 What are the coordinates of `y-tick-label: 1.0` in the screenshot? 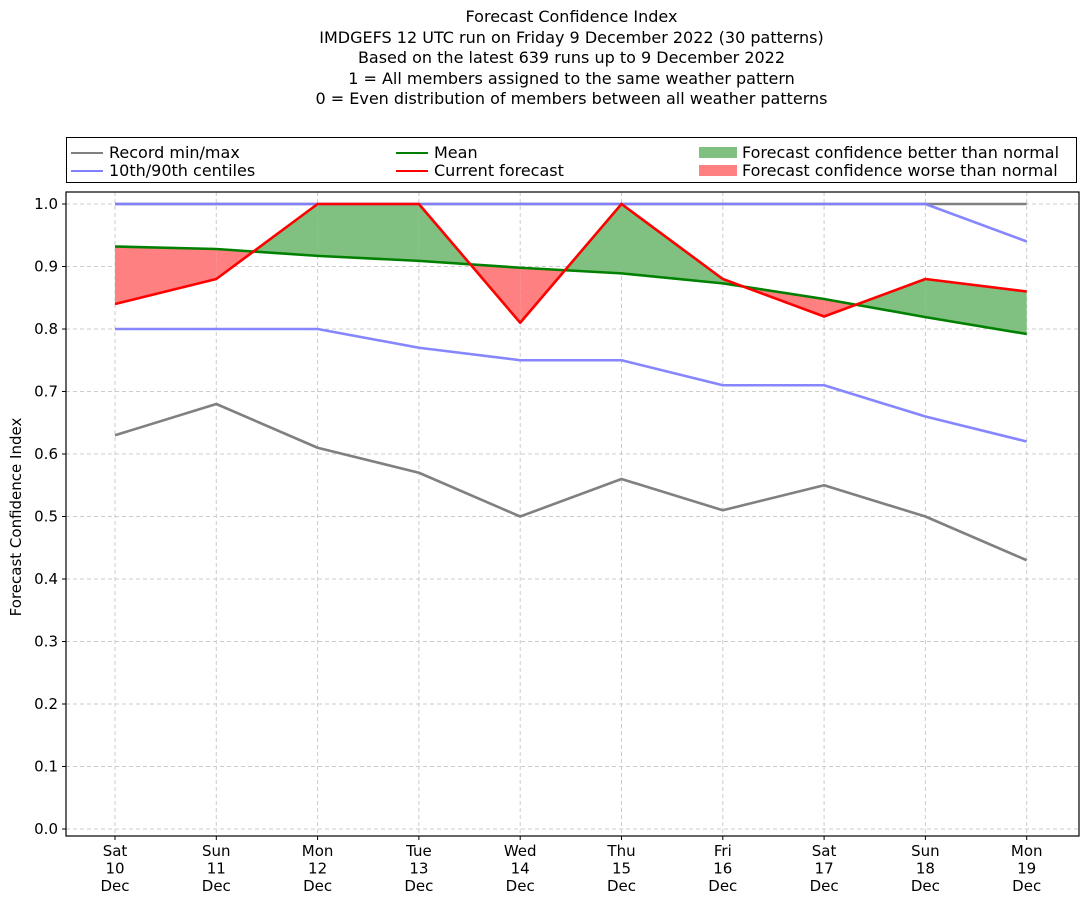 It's located at (46, 204).